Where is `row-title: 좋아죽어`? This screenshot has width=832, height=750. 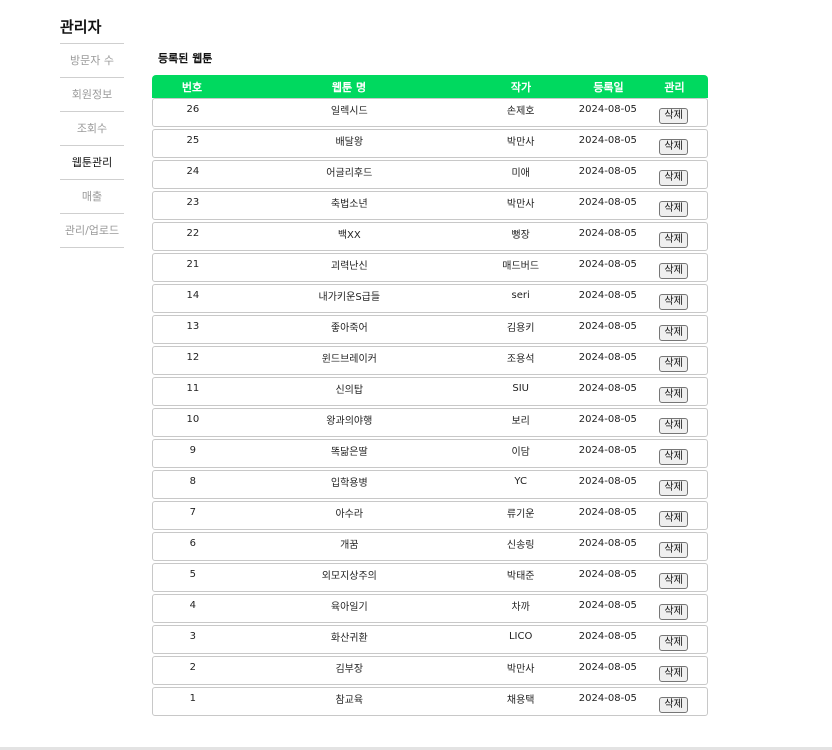 row-title: 좋아죽어 is located at coordinates (349, 328).